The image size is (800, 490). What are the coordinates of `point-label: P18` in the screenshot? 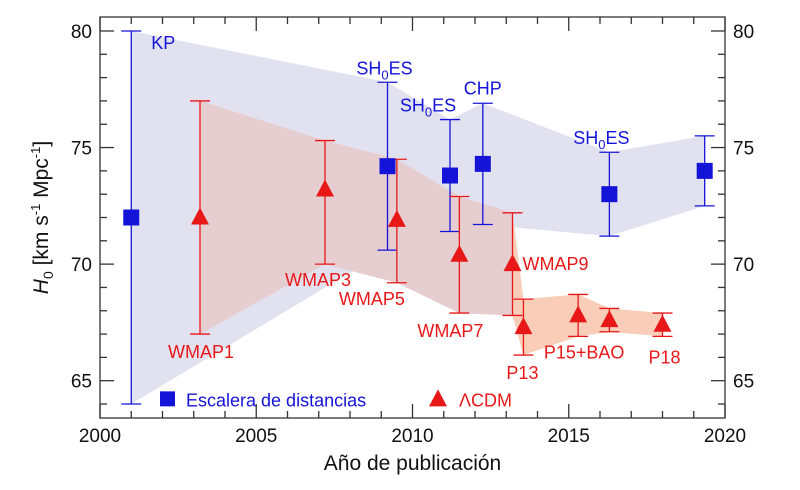 It's located at (664, 357).